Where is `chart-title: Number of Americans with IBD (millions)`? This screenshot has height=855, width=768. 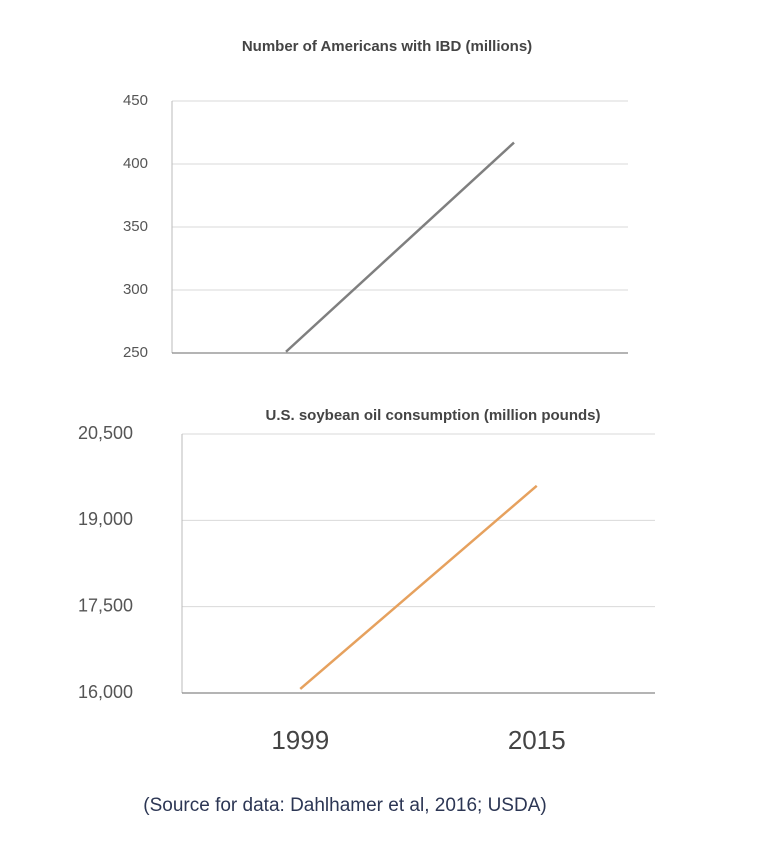
chart-title: Number of Americans with IBD (millions) is located at coordinates (387, 46).